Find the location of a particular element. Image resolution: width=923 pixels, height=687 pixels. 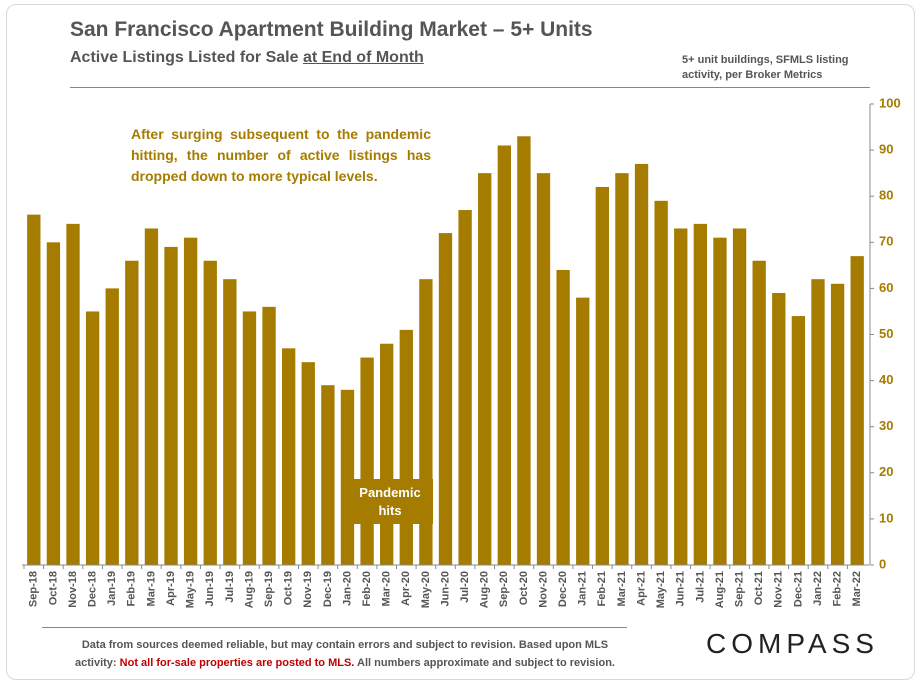

x-tick-label: Nov-18 is located at coordinates (73, 589).